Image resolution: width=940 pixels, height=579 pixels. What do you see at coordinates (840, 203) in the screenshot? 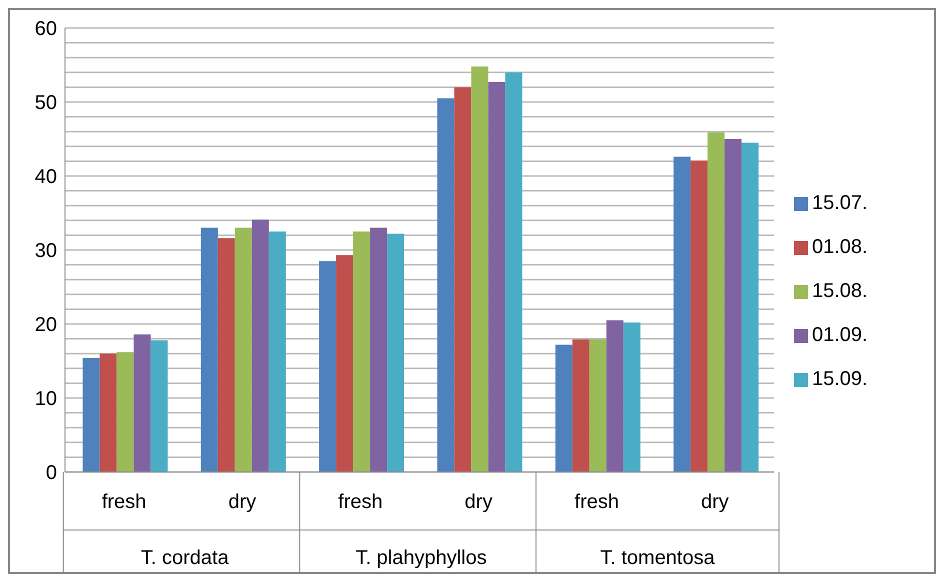
I see `legend-label: 15.07.` at bounding box center [840, 203].